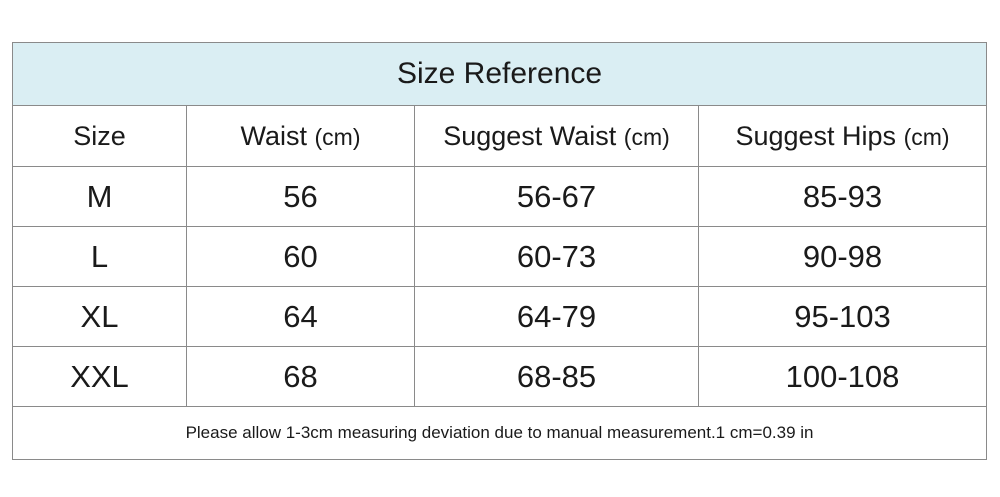 The image size is (1000, 497). Describe the element at coordinates (99, 376) in the screenshot. I see `cell-size: XXL` at that location.